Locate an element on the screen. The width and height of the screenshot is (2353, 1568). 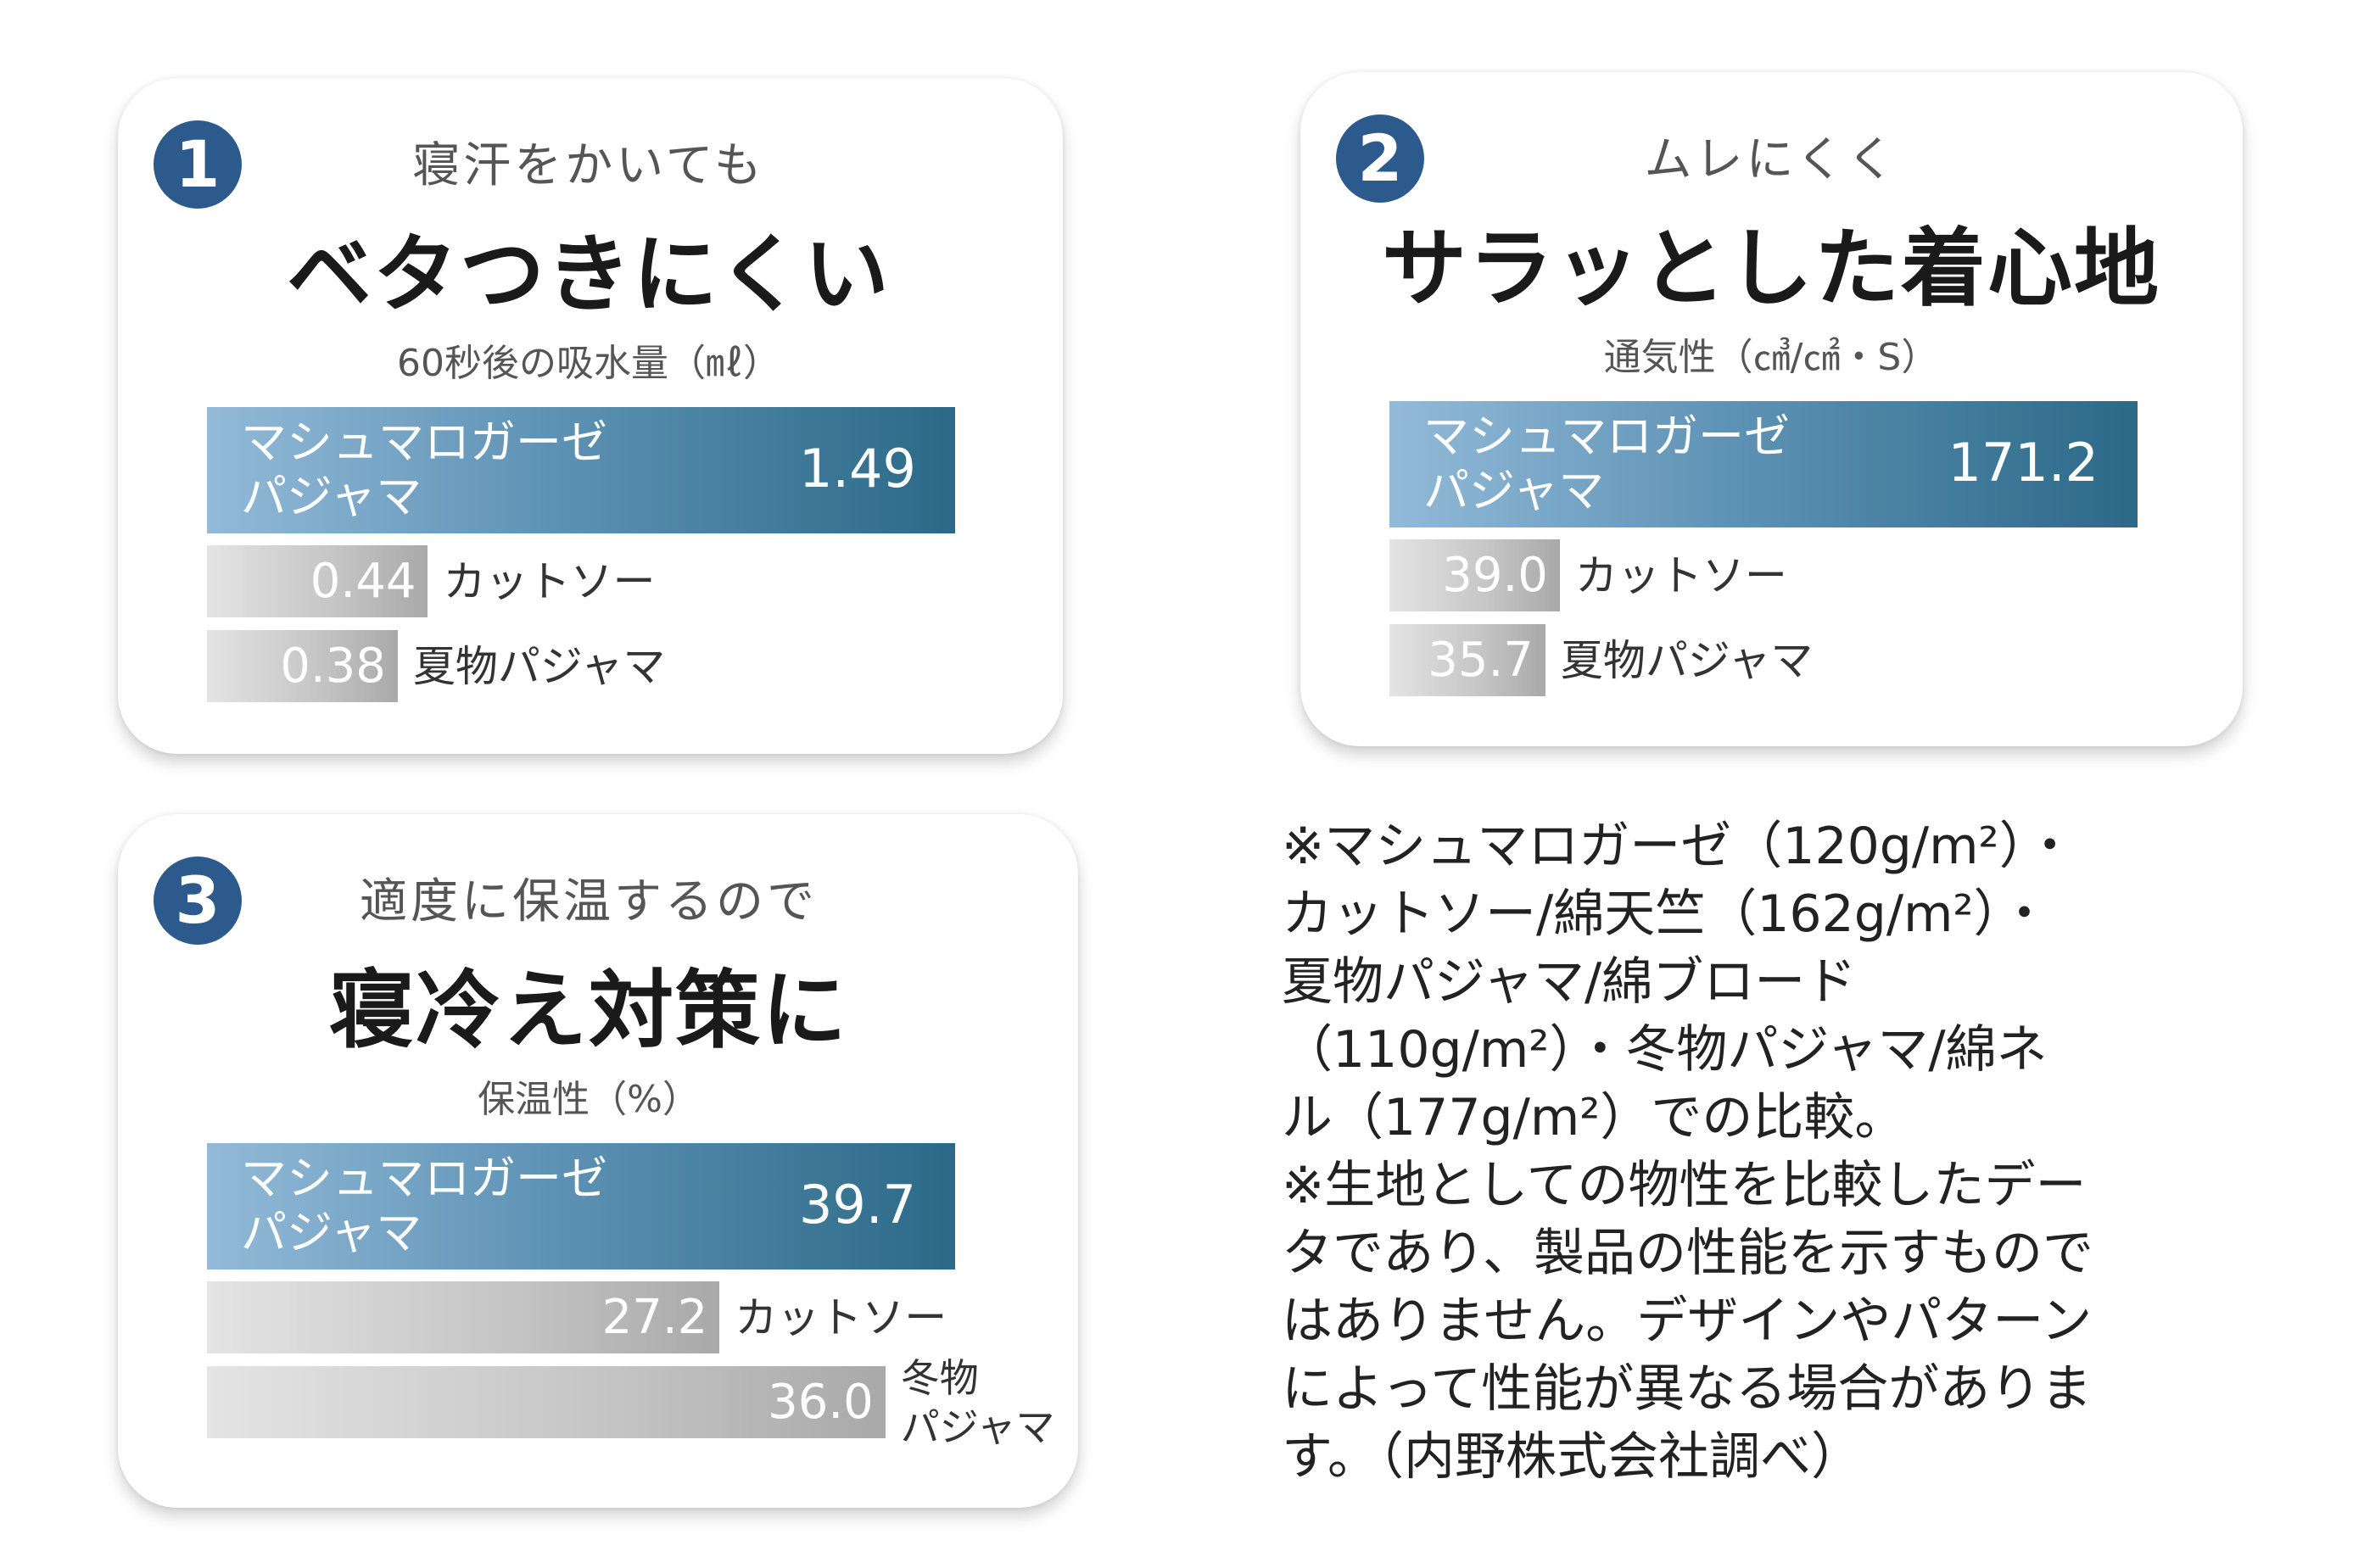
card-subtitle: ムレにくく is located at coordinates (1771, 159).